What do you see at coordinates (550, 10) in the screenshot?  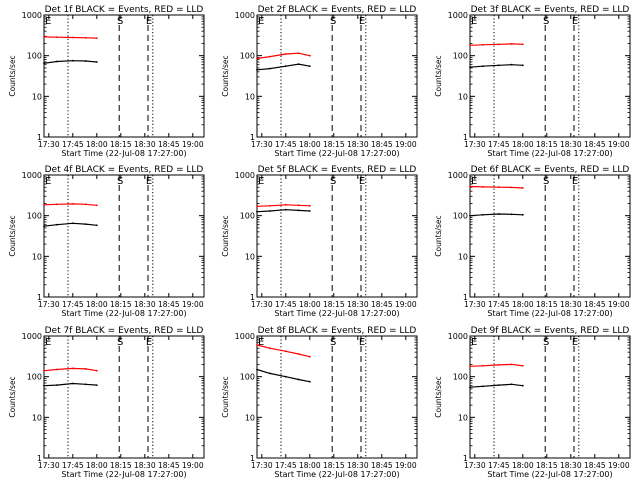 I see `panel-title: Det 3f BLACK = Events, RED = LLD` at bounding box center [550, 10].